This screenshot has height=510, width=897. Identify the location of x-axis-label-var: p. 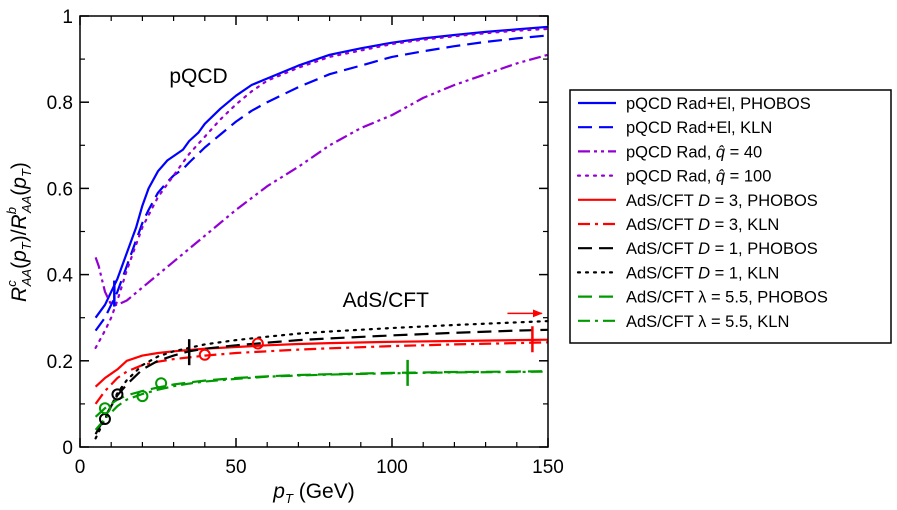
(278, 491).